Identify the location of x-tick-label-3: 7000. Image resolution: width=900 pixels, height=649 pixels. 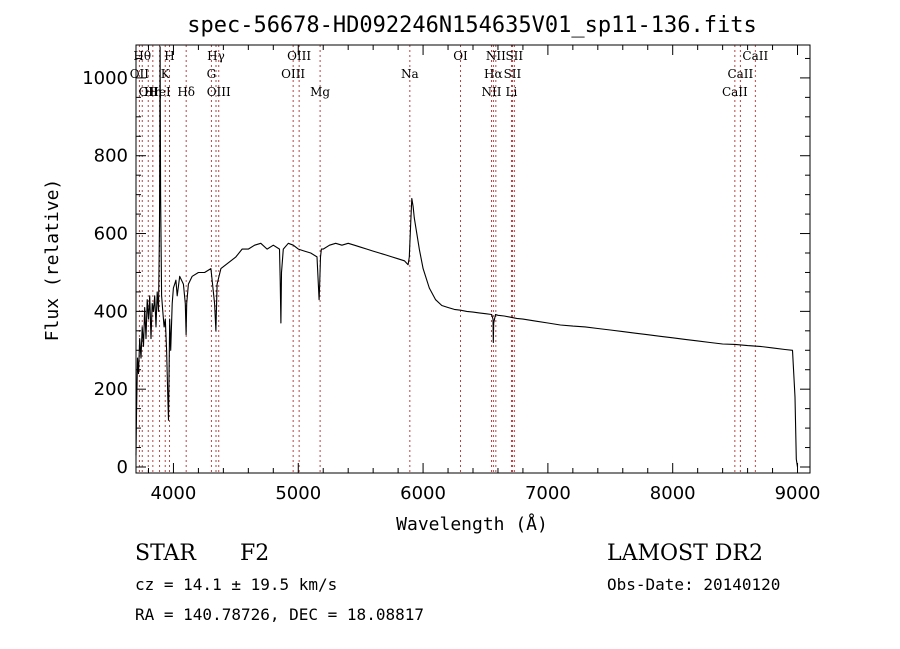
(548, 493).